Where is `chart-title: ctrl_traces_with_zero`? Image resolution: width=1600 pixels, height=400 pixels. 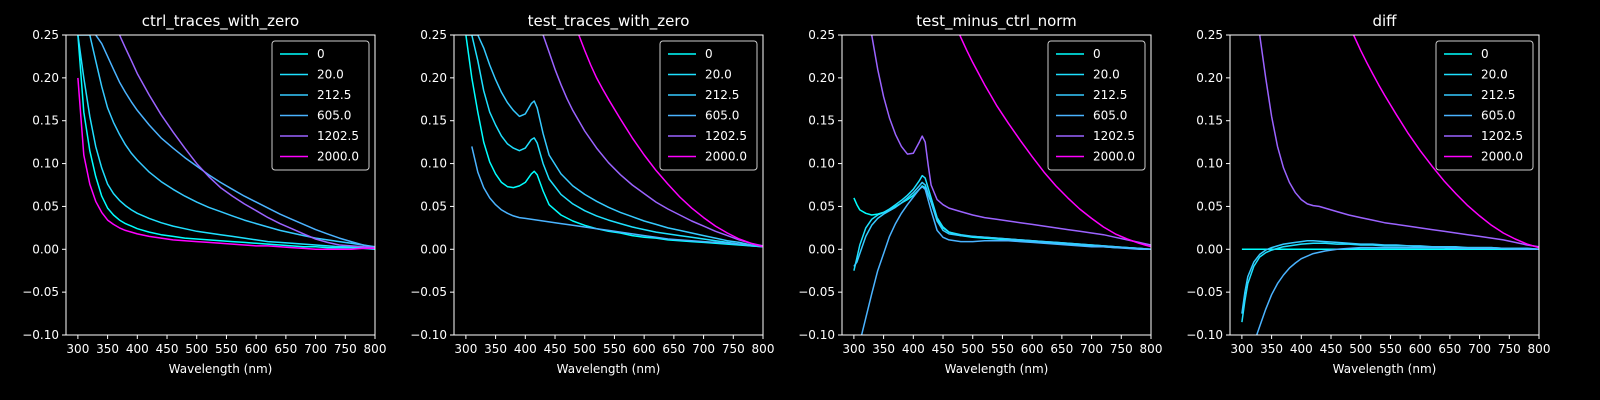 chart-title: ctrl_traces_with_zero is located at coordinates (220, 21).